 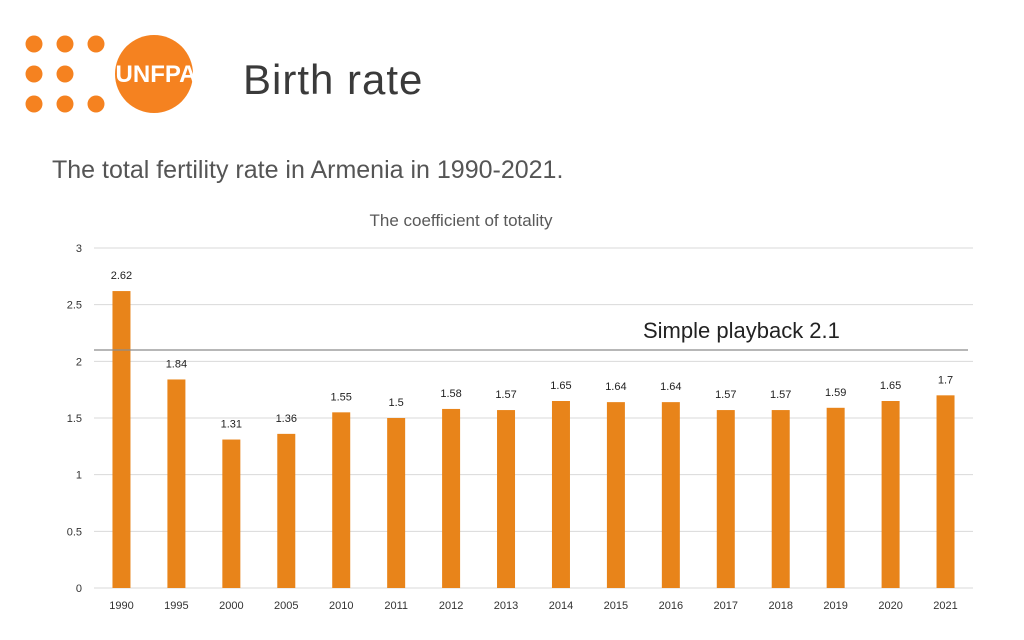 What do you see at coordinates (341, 606) in the screenshot?
I see `x-tick-label: 2010` at bounding box center [341, 606].